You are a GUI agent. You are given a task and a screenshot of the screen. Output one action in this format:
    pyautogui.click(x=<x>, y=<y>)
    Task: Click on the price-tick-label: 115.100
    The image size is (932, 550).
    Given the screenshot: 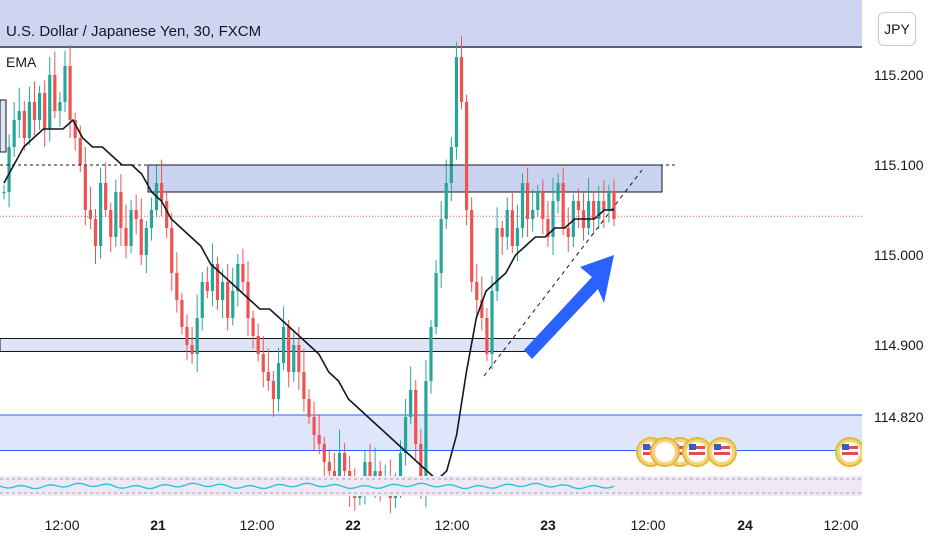 What is the action you would take?
    pyautogui.click(x=899, y=165)
    